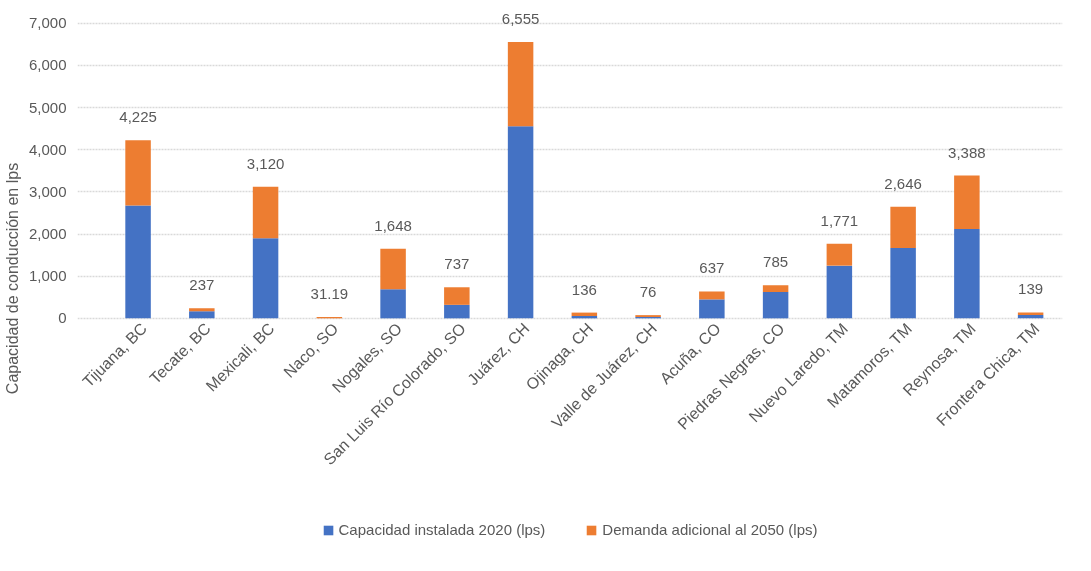  I want to click on total-label: 637, so click(712, 268).